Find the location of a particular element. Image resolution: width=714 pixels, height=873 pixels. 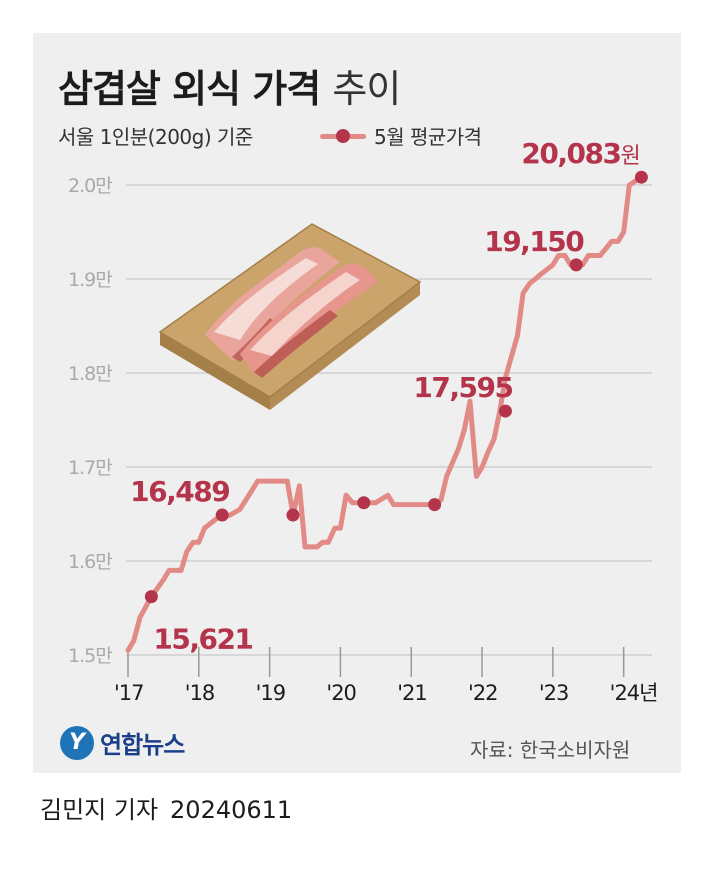

data-label: 19,150 is located at coordinates (534, 241).